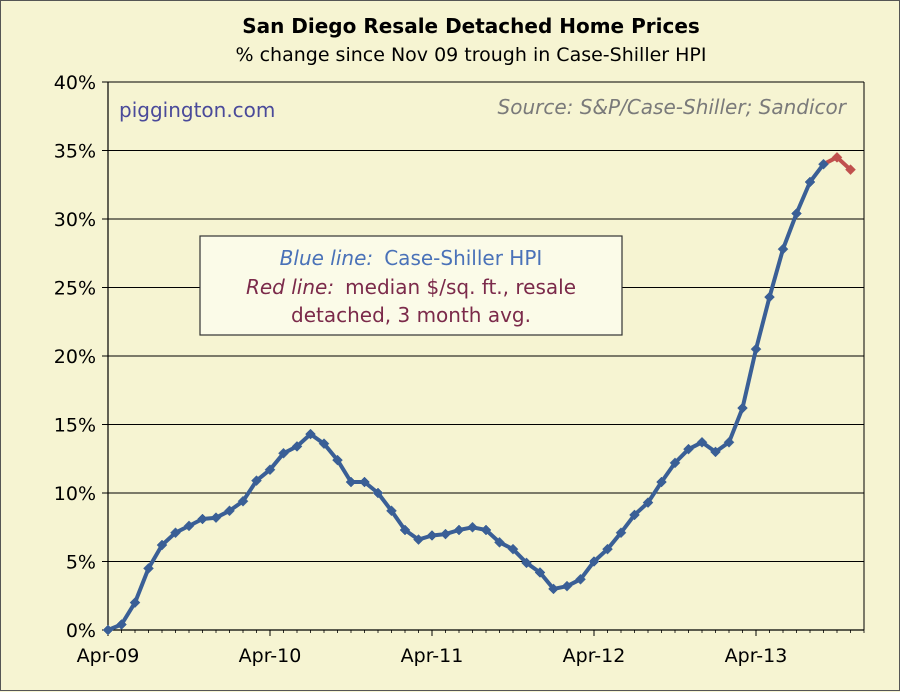 The height and width of the screenshot is (692, 900). I want to click on y-tick-label: 15%, so click(75, 426).